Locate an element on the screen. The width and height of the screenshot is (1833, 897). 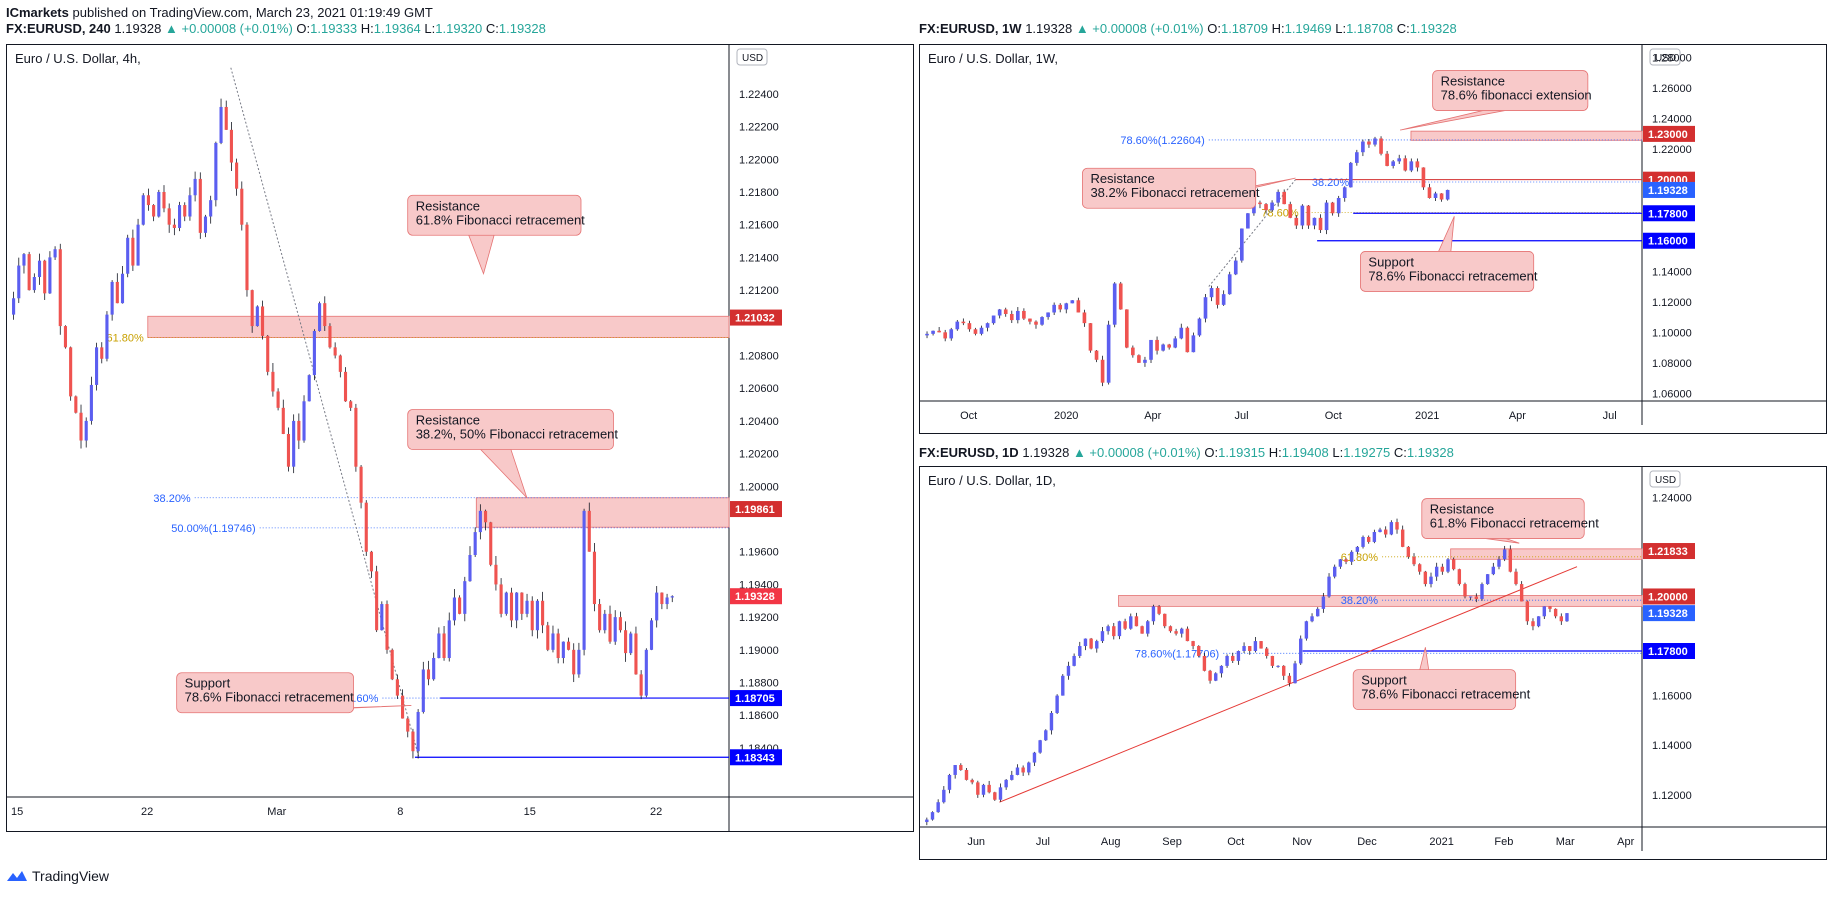
fib-level-label: 38.20% is located at coordinates (1331, 183).